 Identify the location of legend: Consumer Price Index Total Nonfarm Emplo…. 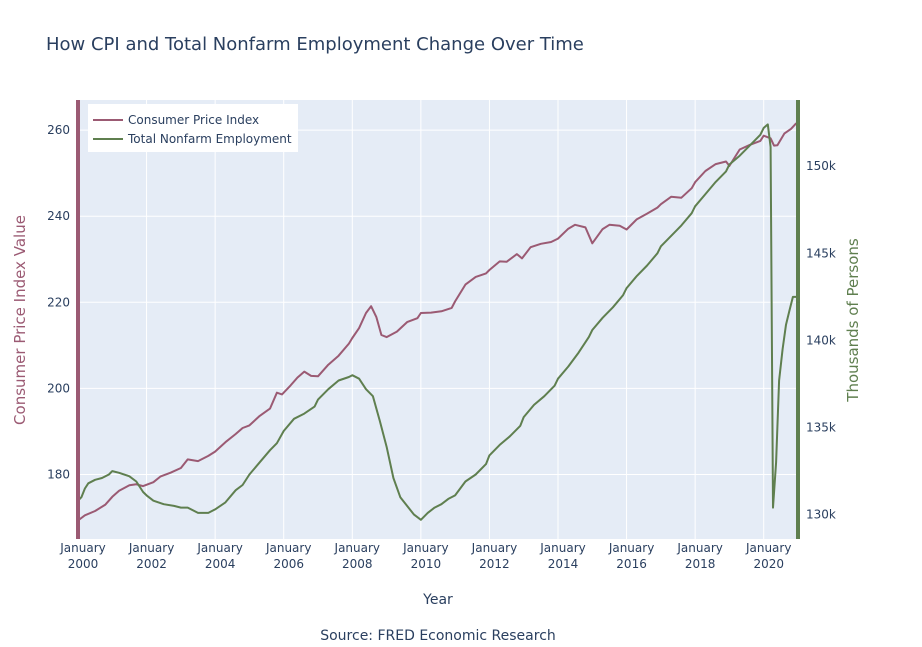
(193, 128).